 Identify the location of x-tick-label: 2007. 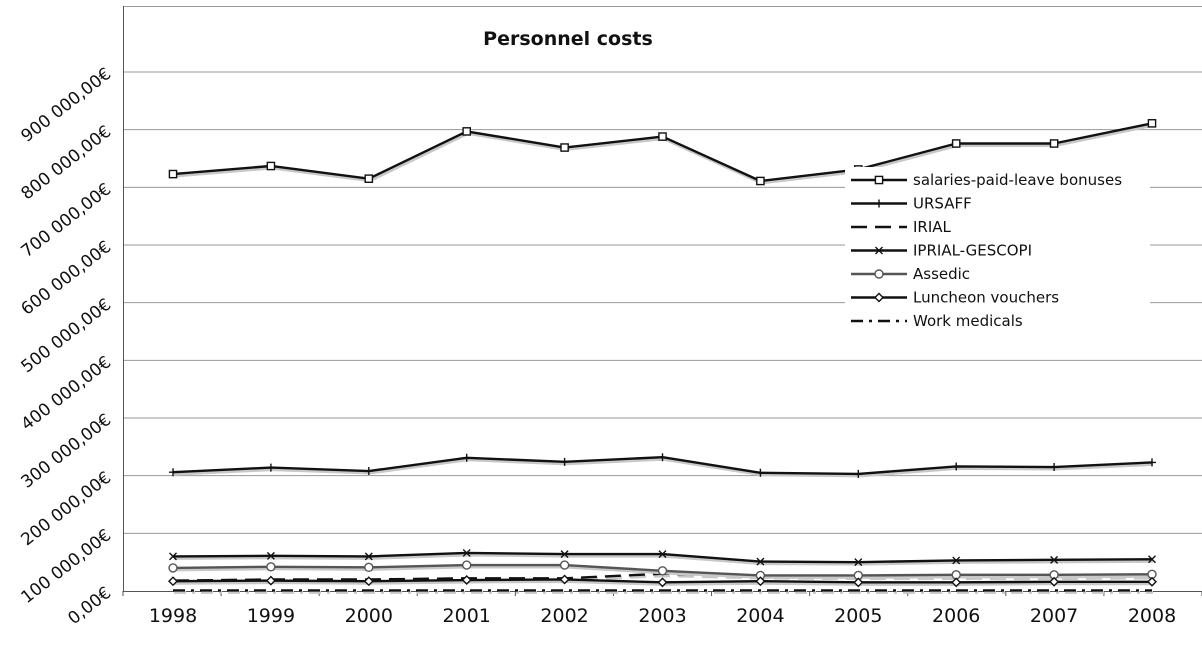
(1054, 616).